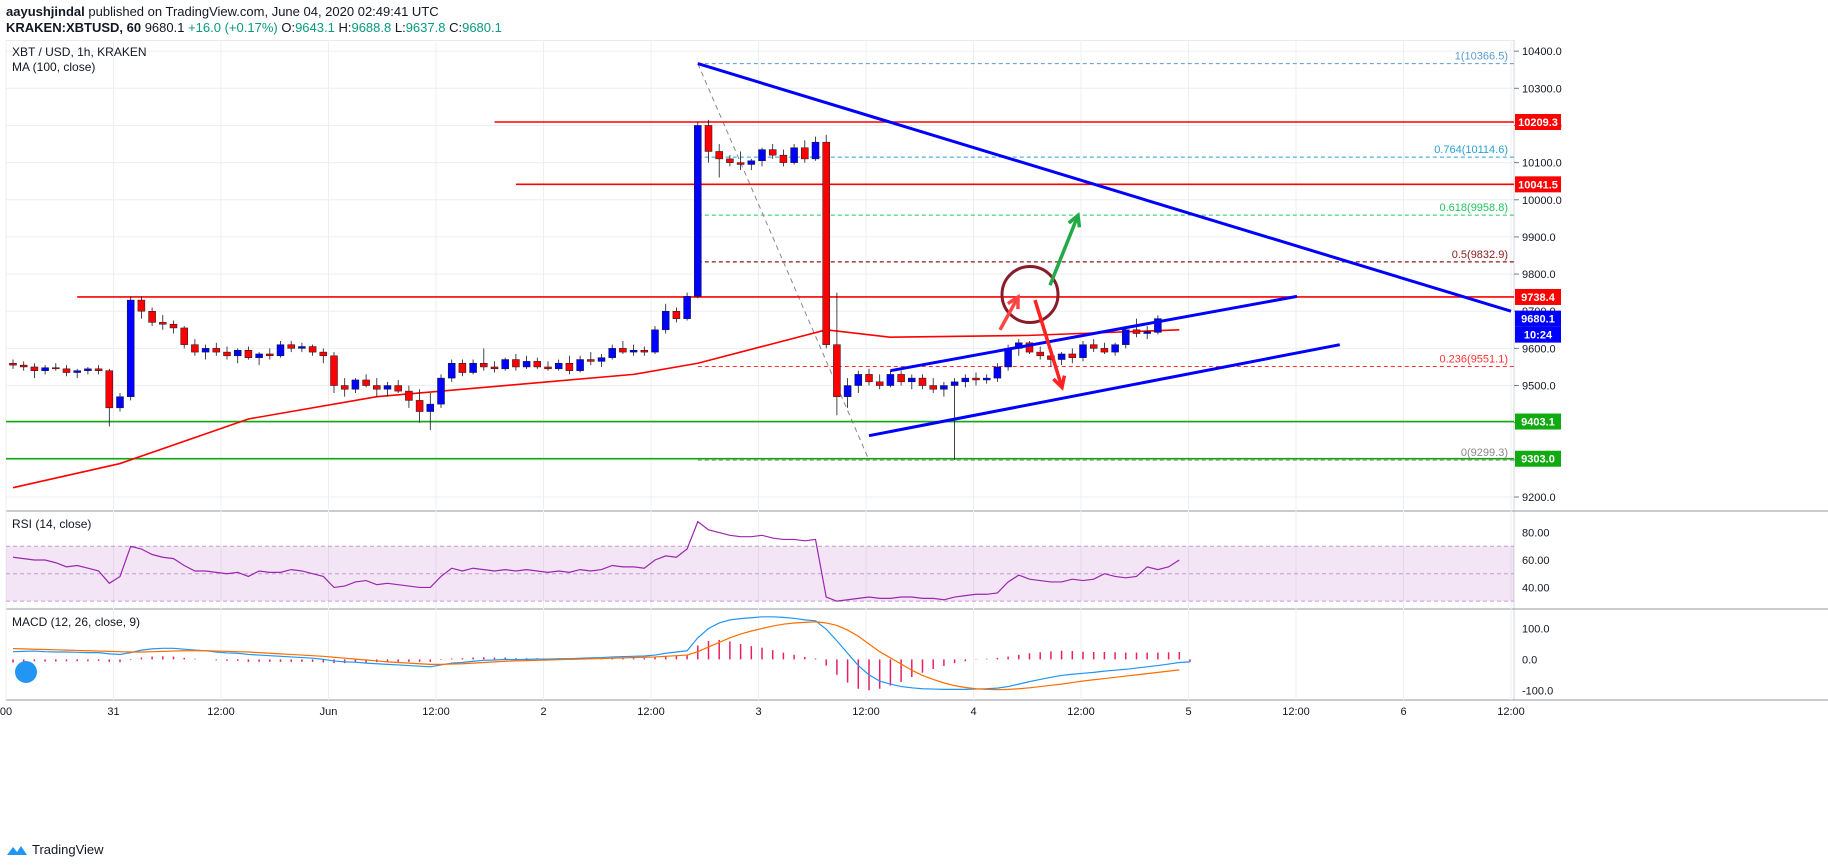 This screenshot has width=1828, height=868. What do you see at coordinates (1013, 301) in the screenshot?
I see `pullback-arrow-head` at bounding box center [1013, 301].